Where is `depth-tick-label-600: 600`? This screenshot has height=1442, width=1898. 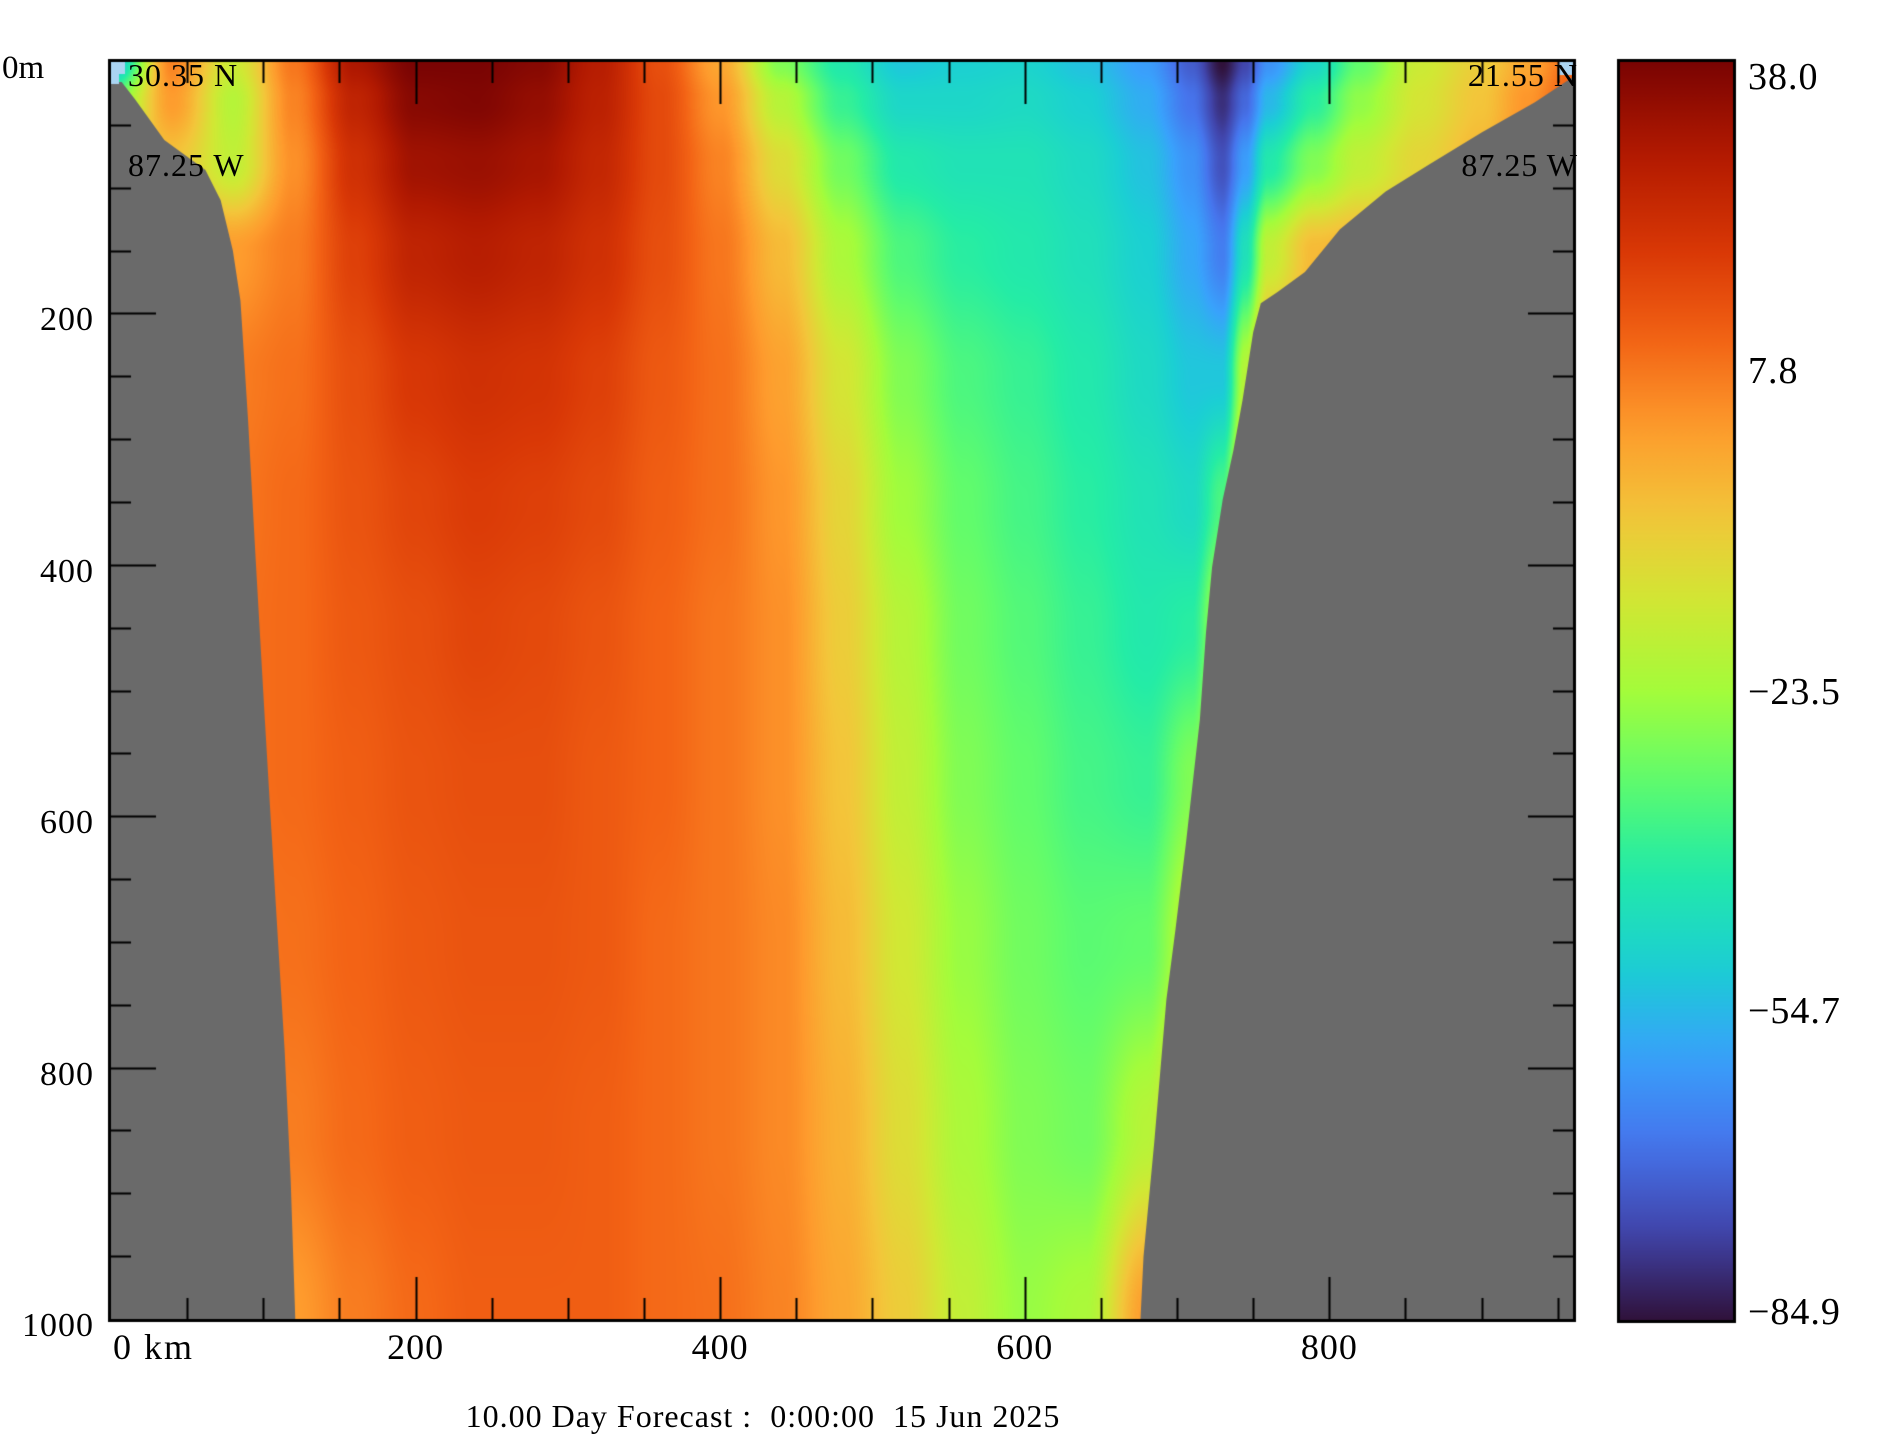 depth-tick-label-600: 600 is located at coordinates (67, 823).